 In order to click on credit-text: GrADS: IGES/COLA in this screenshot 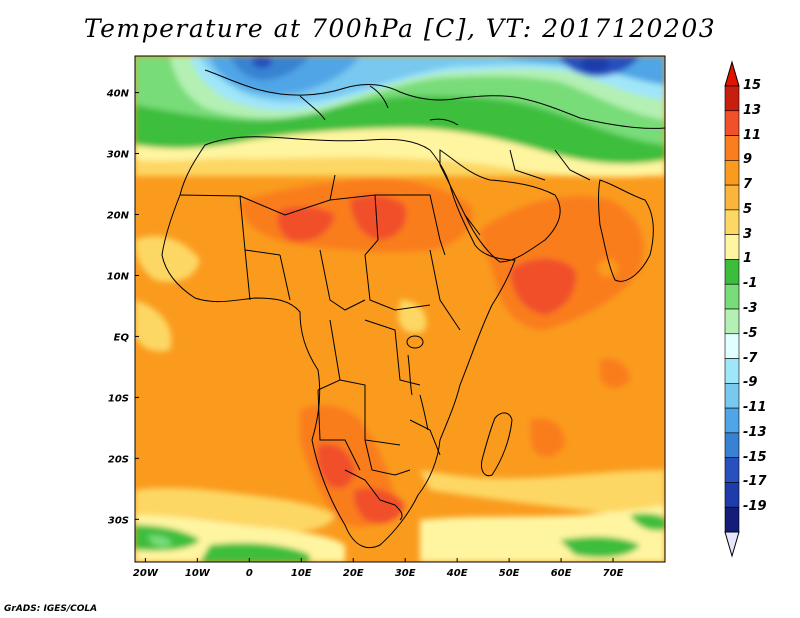, I will do `click(51, 609)`.